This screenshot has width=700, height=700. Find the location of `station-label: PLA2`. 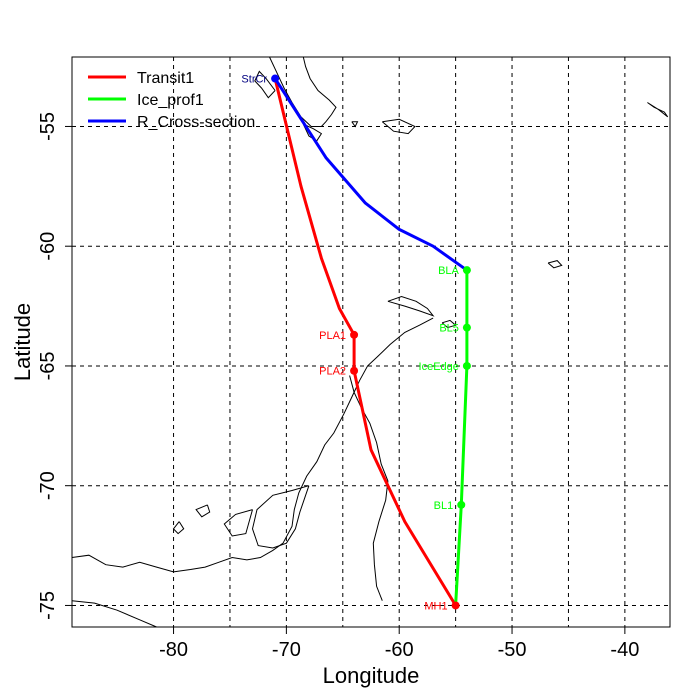

station-label: PLA2 is located at coordinates (332, 372).